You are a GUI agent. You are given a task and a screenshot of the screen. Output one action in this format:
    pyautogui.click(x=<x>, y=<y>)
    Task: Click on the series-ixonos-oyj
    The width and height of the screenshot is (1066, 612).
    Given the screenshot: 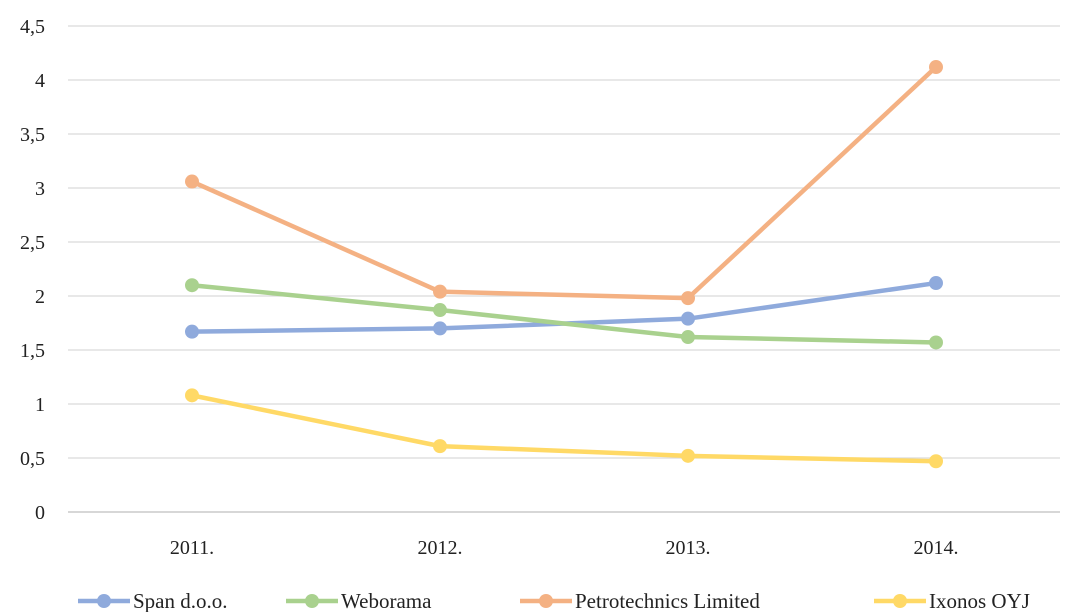 What is the action you would take?
    pyautogui.click(x=564, y=428)
    